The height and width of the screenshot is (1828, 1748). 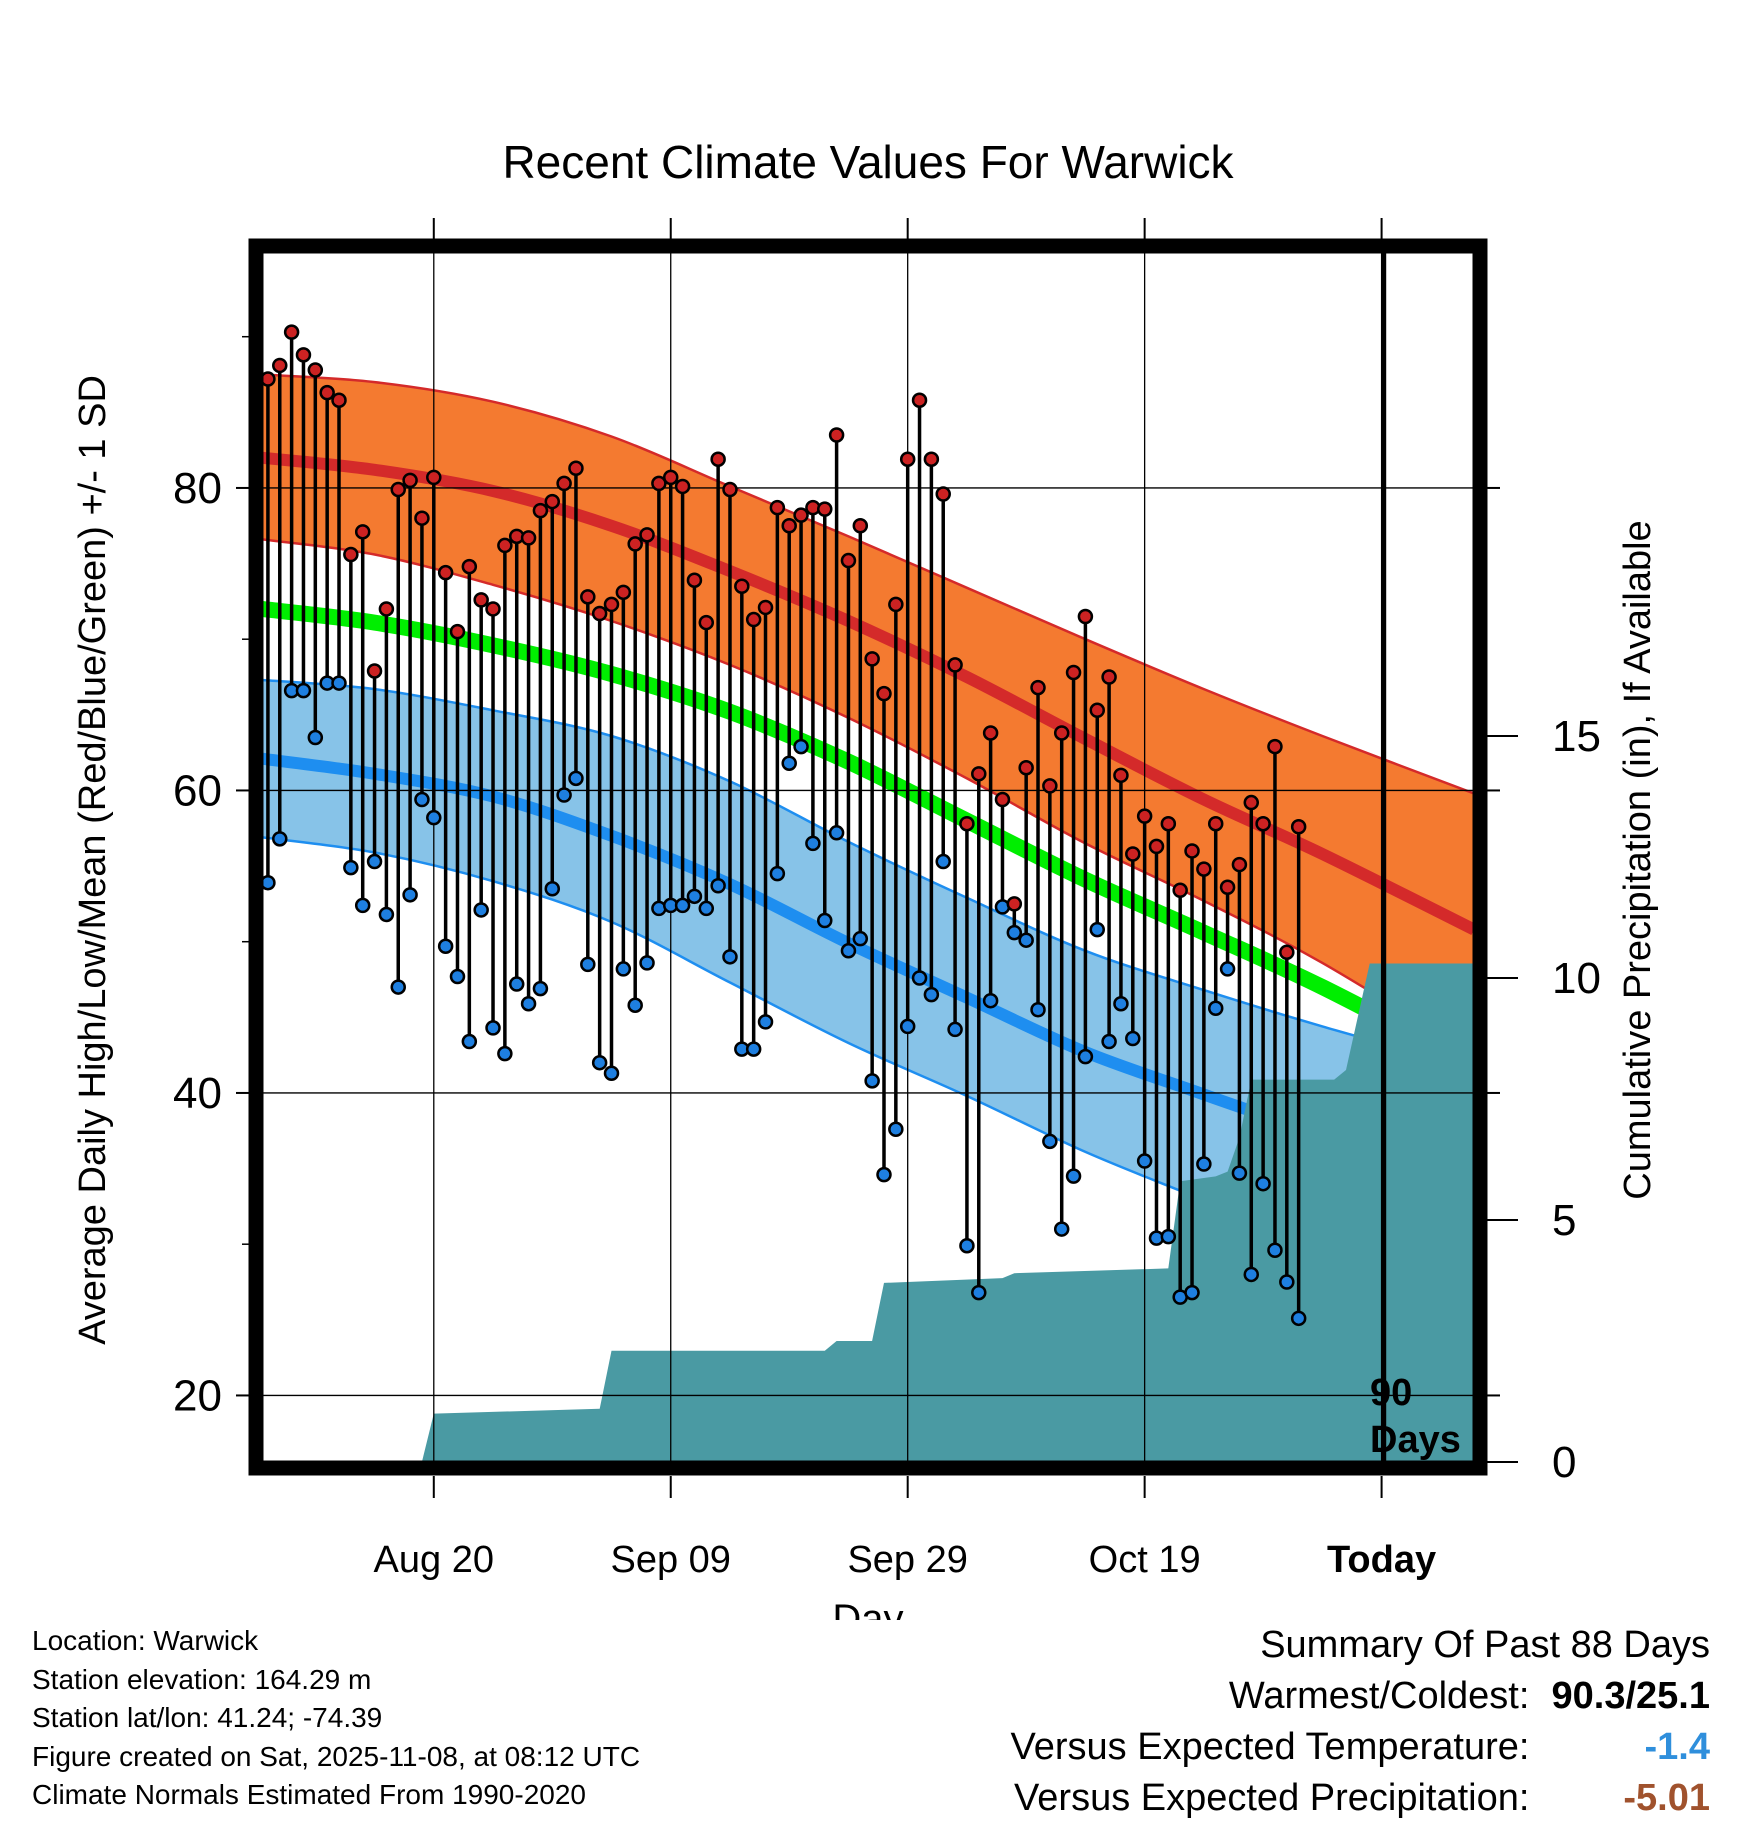 What do you see at coordinates (1576, 978) in the screenshot?
I see `y2-tick-label: 10` at bounding box center [1576, 978].